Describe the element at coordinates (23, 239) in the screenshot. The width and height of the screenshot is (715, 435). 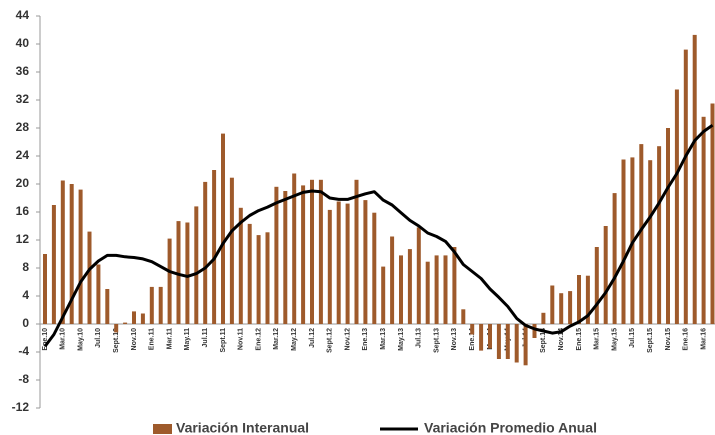
I see `y-tick-label: 12` at that location.